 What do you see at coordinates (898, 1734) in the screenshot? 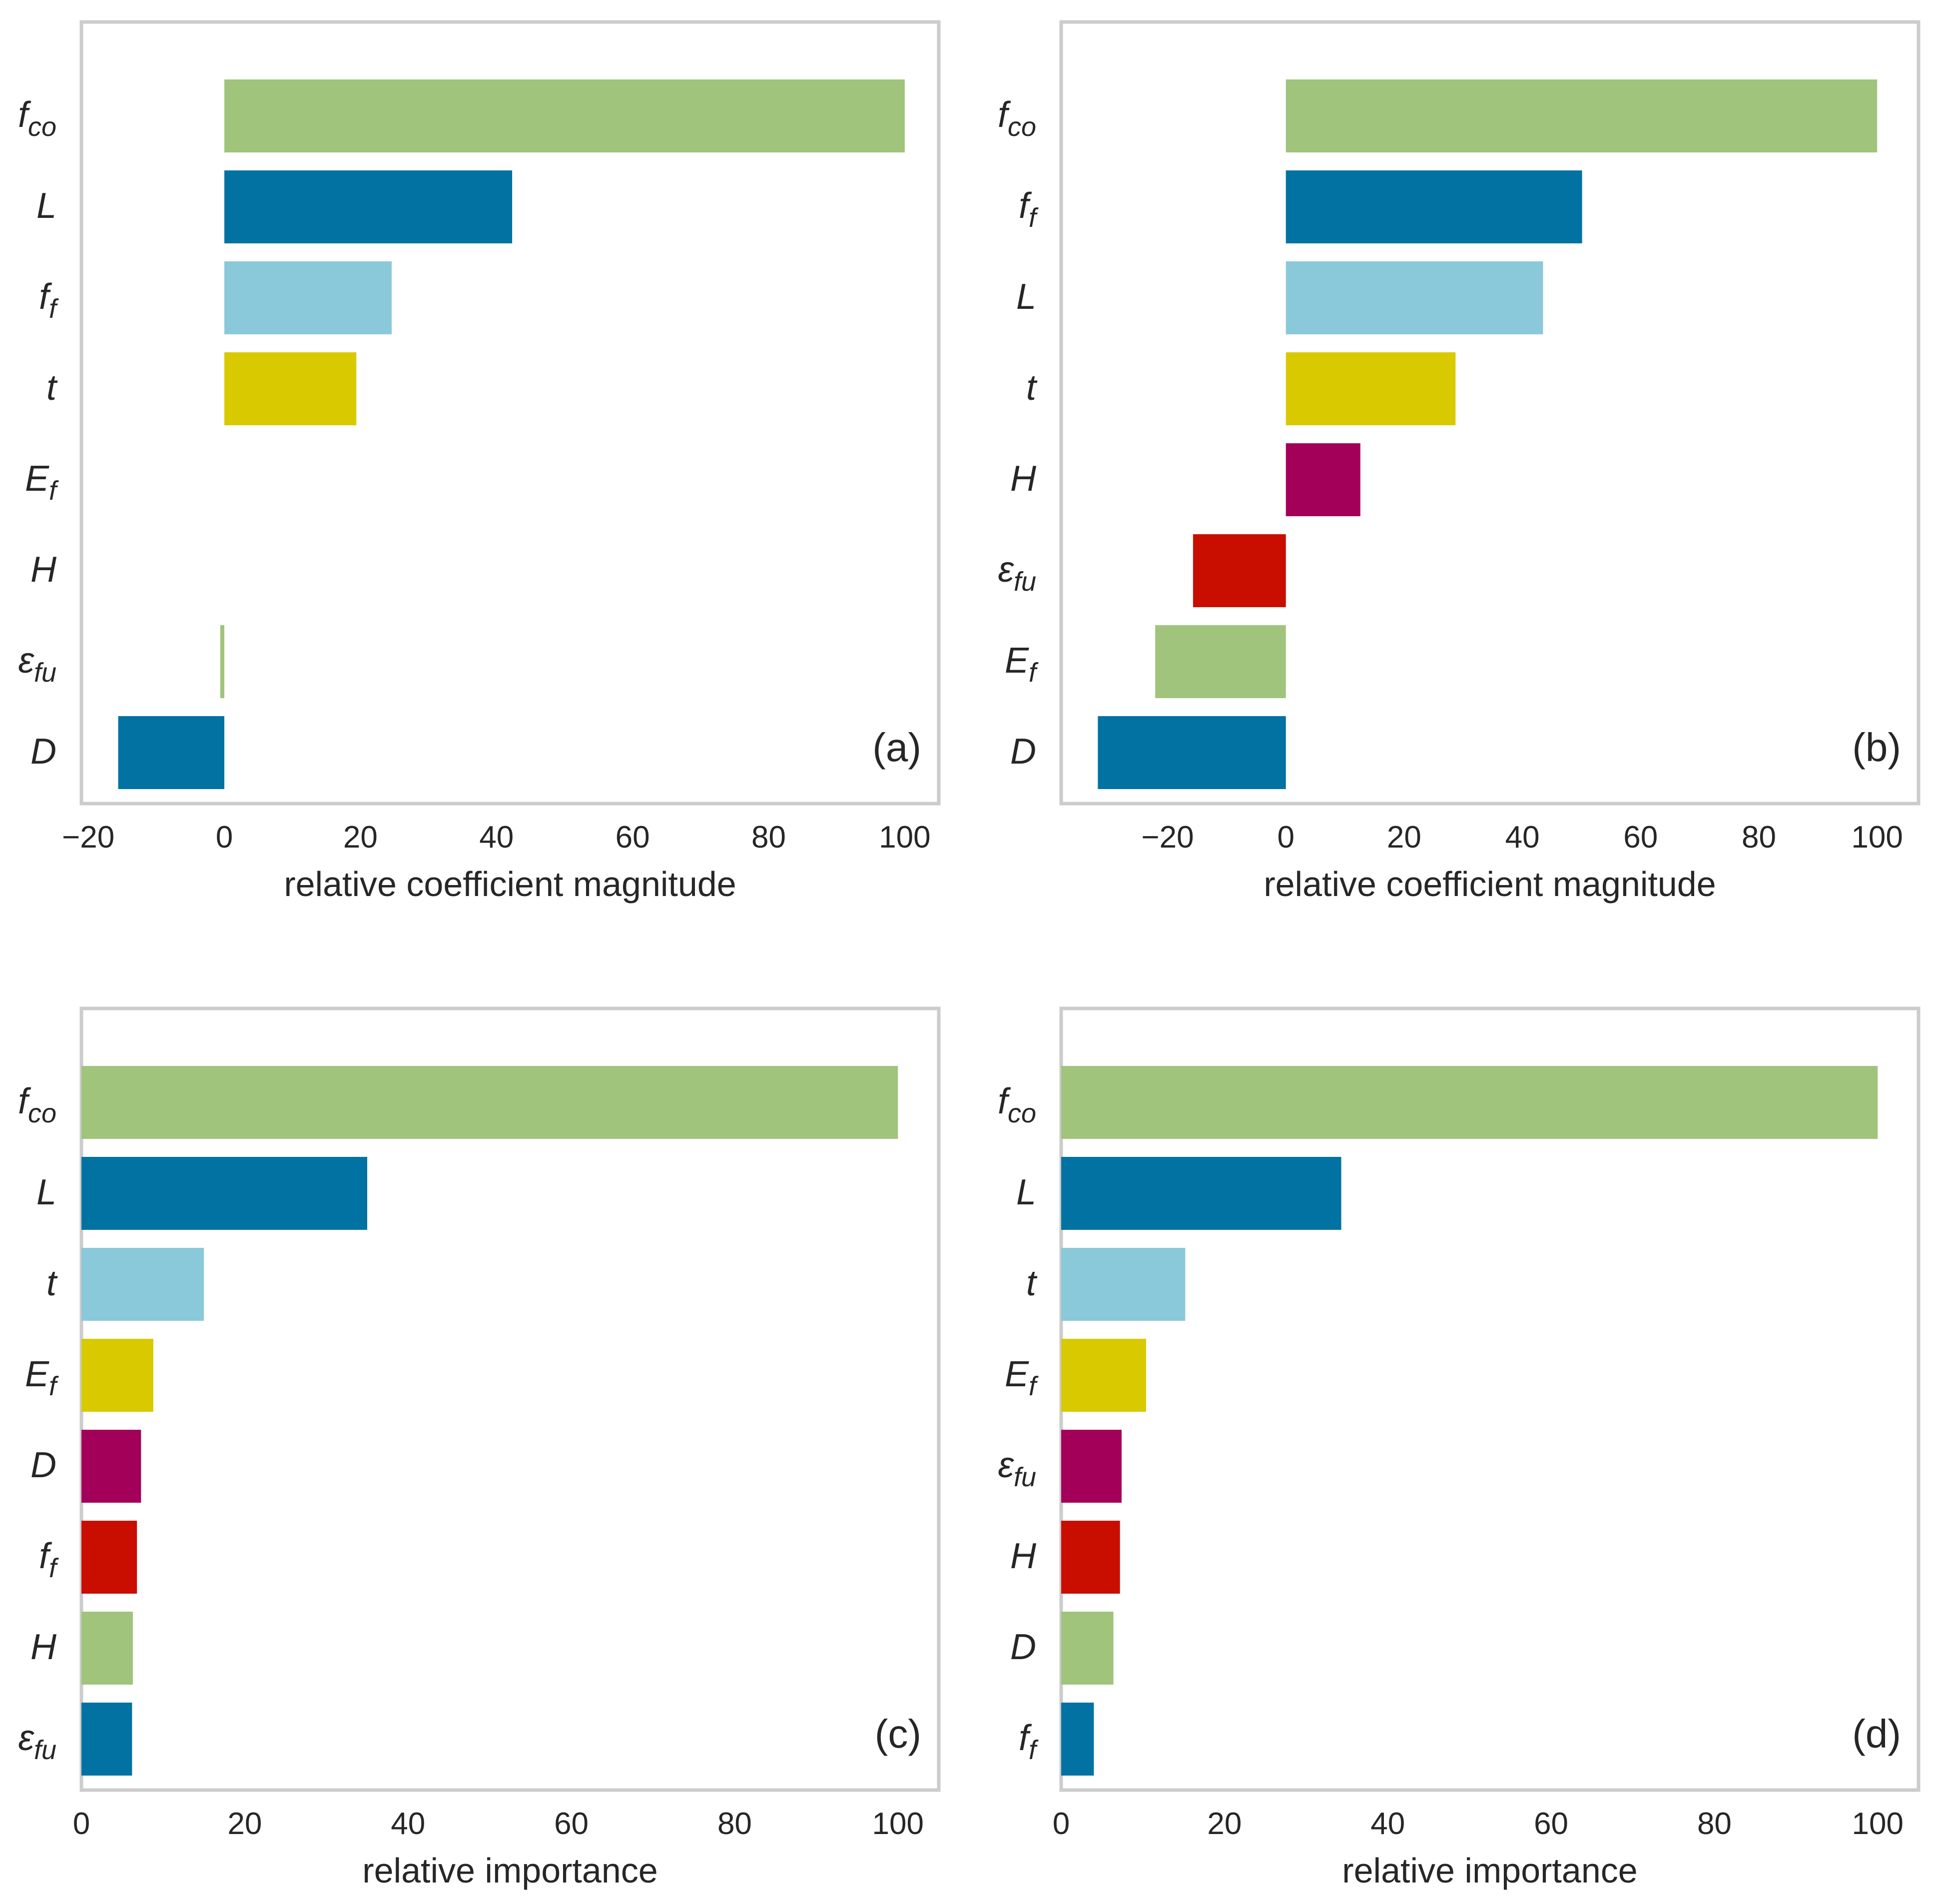
I see `panel-label: (c)` at bounding box center [898, 1734].